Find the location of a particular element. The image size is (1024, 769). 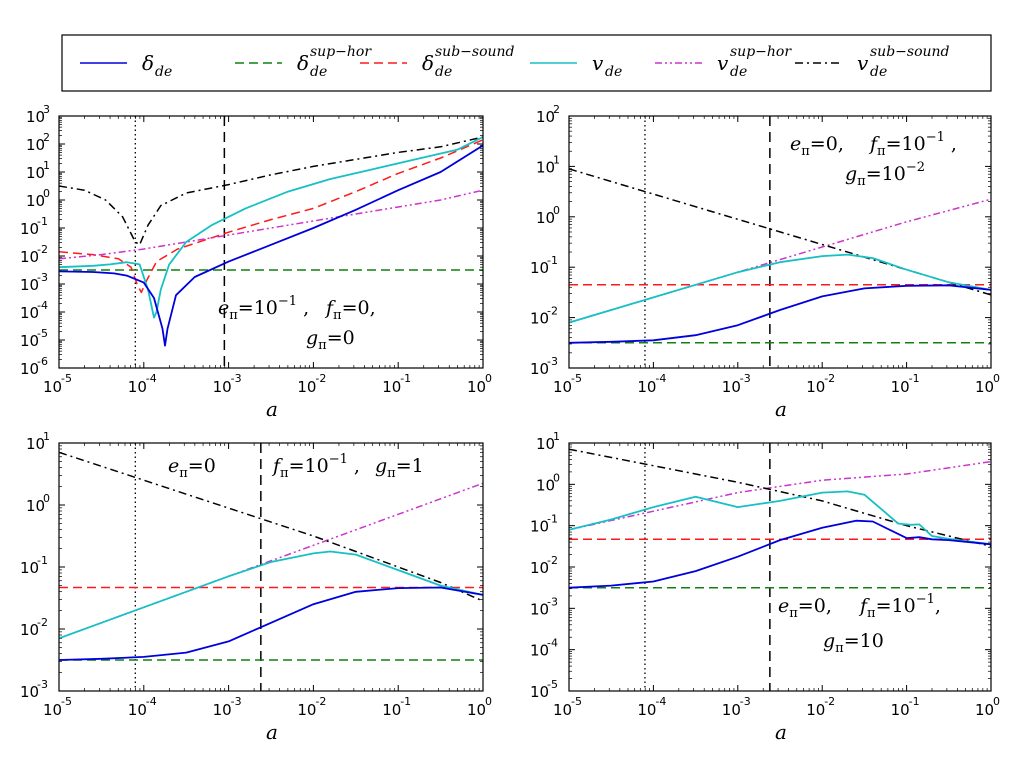

legend-item-delta-suphor: δ de sup−hor is located at coordinates (303, 62).